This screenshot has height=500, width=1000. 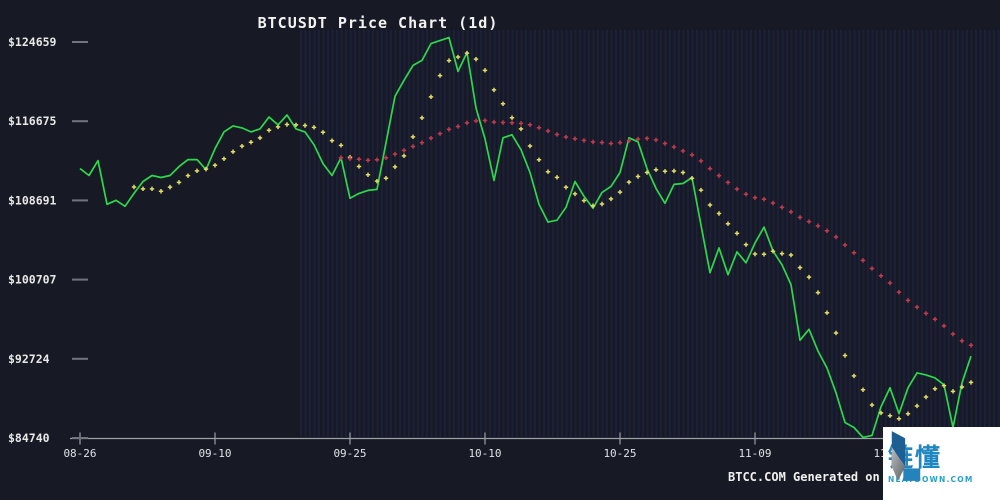 I want to click on y-tick-labels: $124659 $116675 $108691 $100707 $92724 $84740, so click(x=48, y=240).